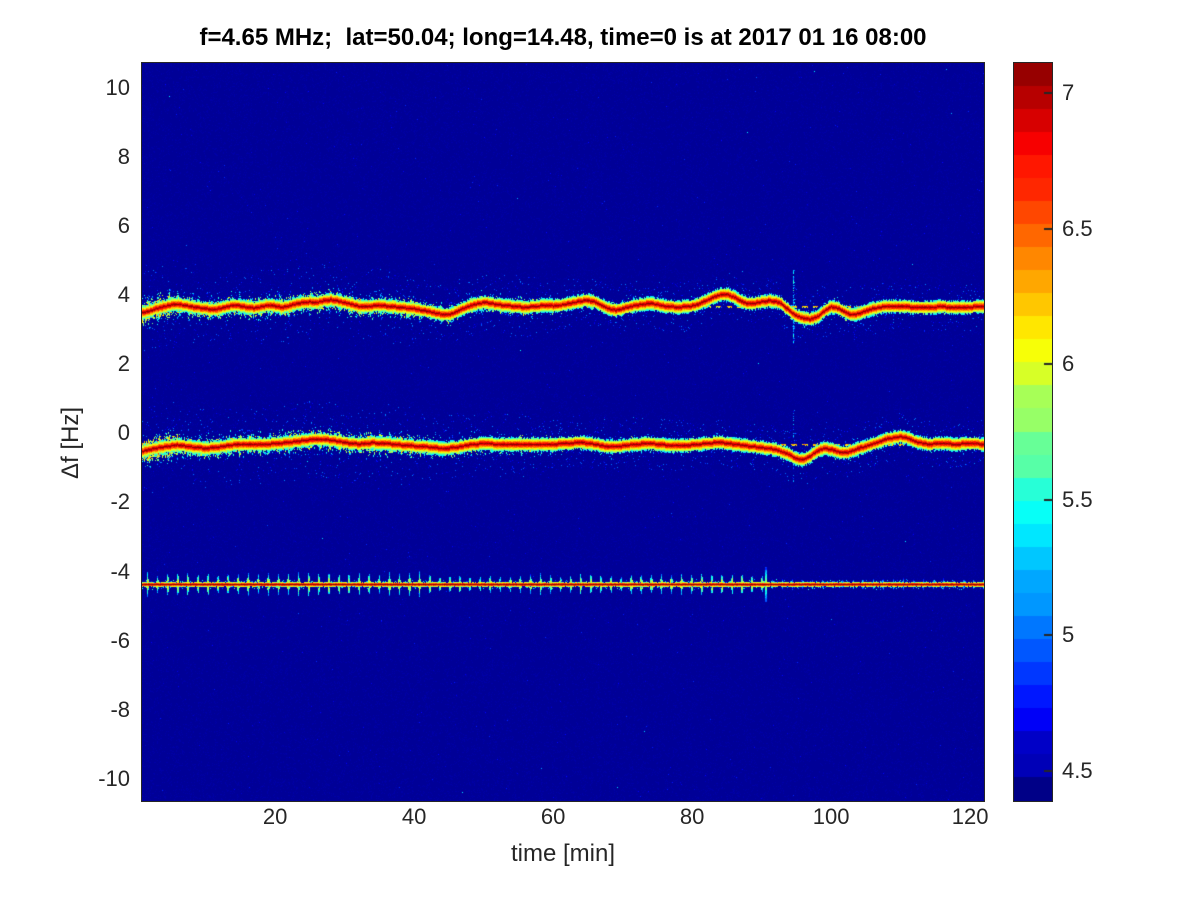 The height and width of the screenshot is (900, 1200). Describe the element at coordinates (1077, 499) in the screenshot. I see `colorbar-tick-label: 5.5` at that location.